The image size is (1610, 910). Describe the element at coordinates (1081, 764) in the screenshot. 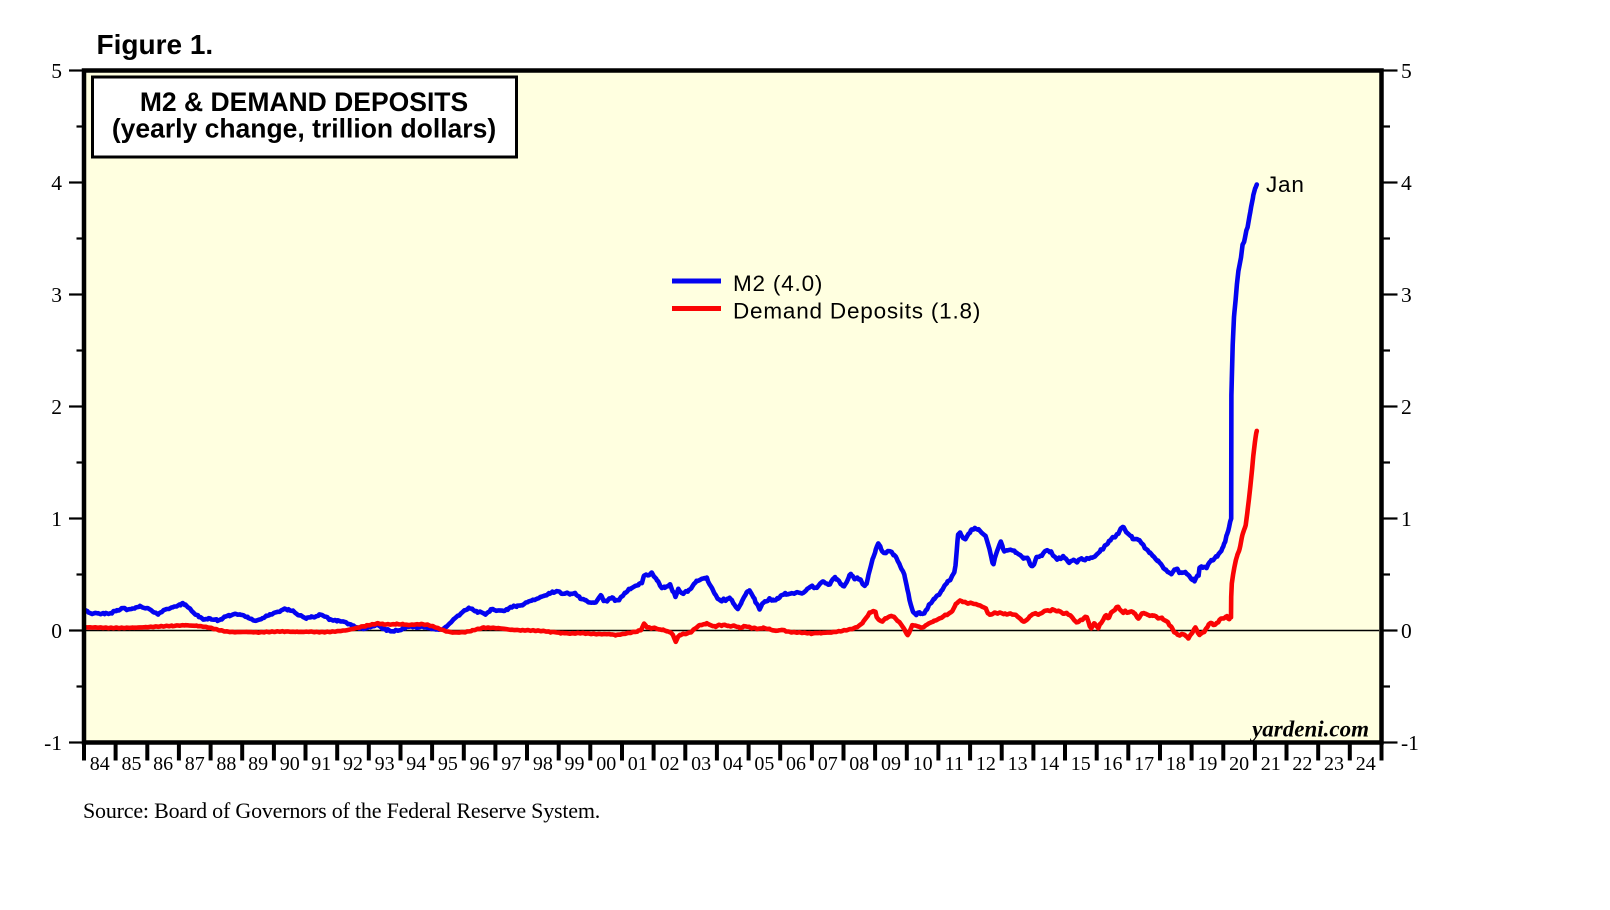

I see `svg-text: 15` at that location.